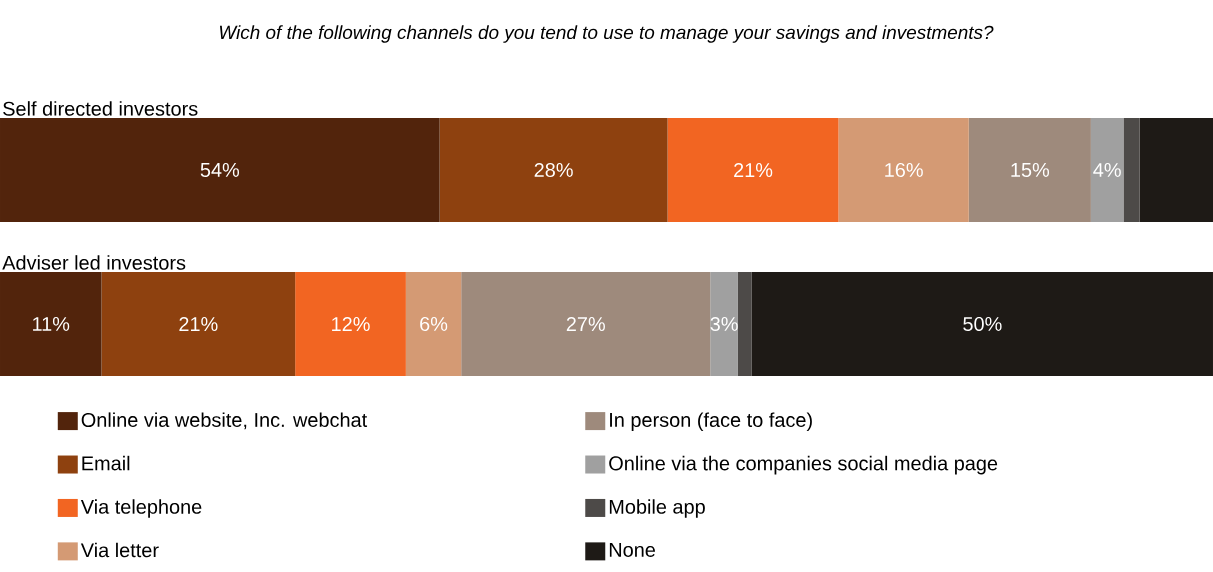  I want to click on chart-title: Wich of the following channels do you tend to use to manage your savings and investments?, so click(606, 34).